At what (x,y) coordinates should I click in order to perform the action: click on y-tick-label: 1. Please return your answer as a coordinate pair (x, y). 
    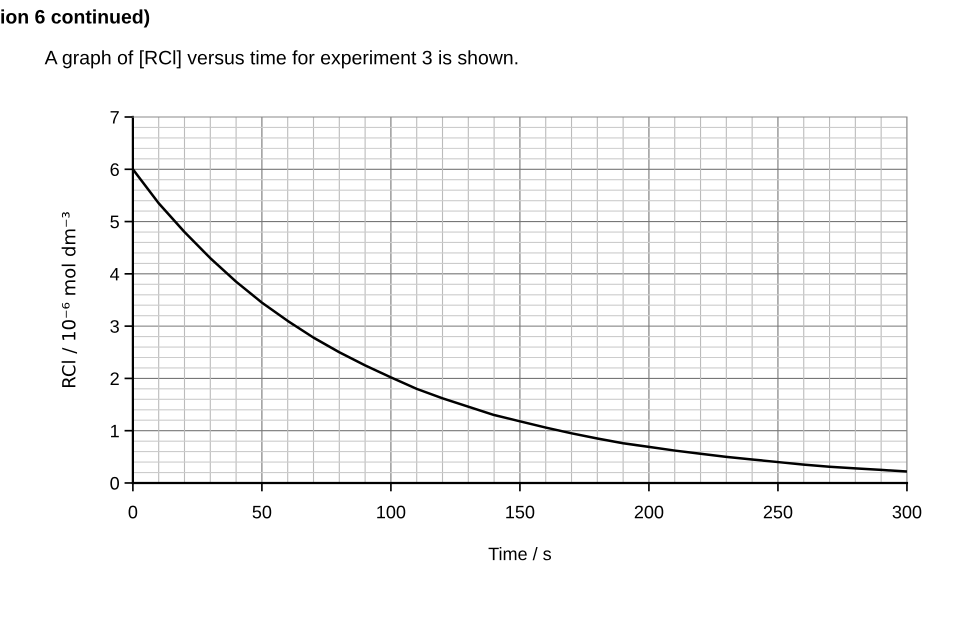
    Looking at the image, I should click on (115, 431).